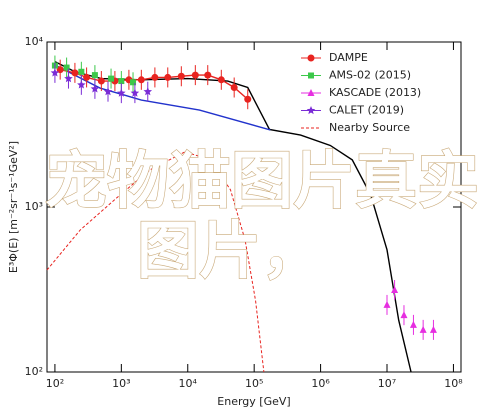  What do you see at coordinates (254, 383) in the screenshot?
I see `x-tick-label: 10⁵` at bounding box center [254, 383].